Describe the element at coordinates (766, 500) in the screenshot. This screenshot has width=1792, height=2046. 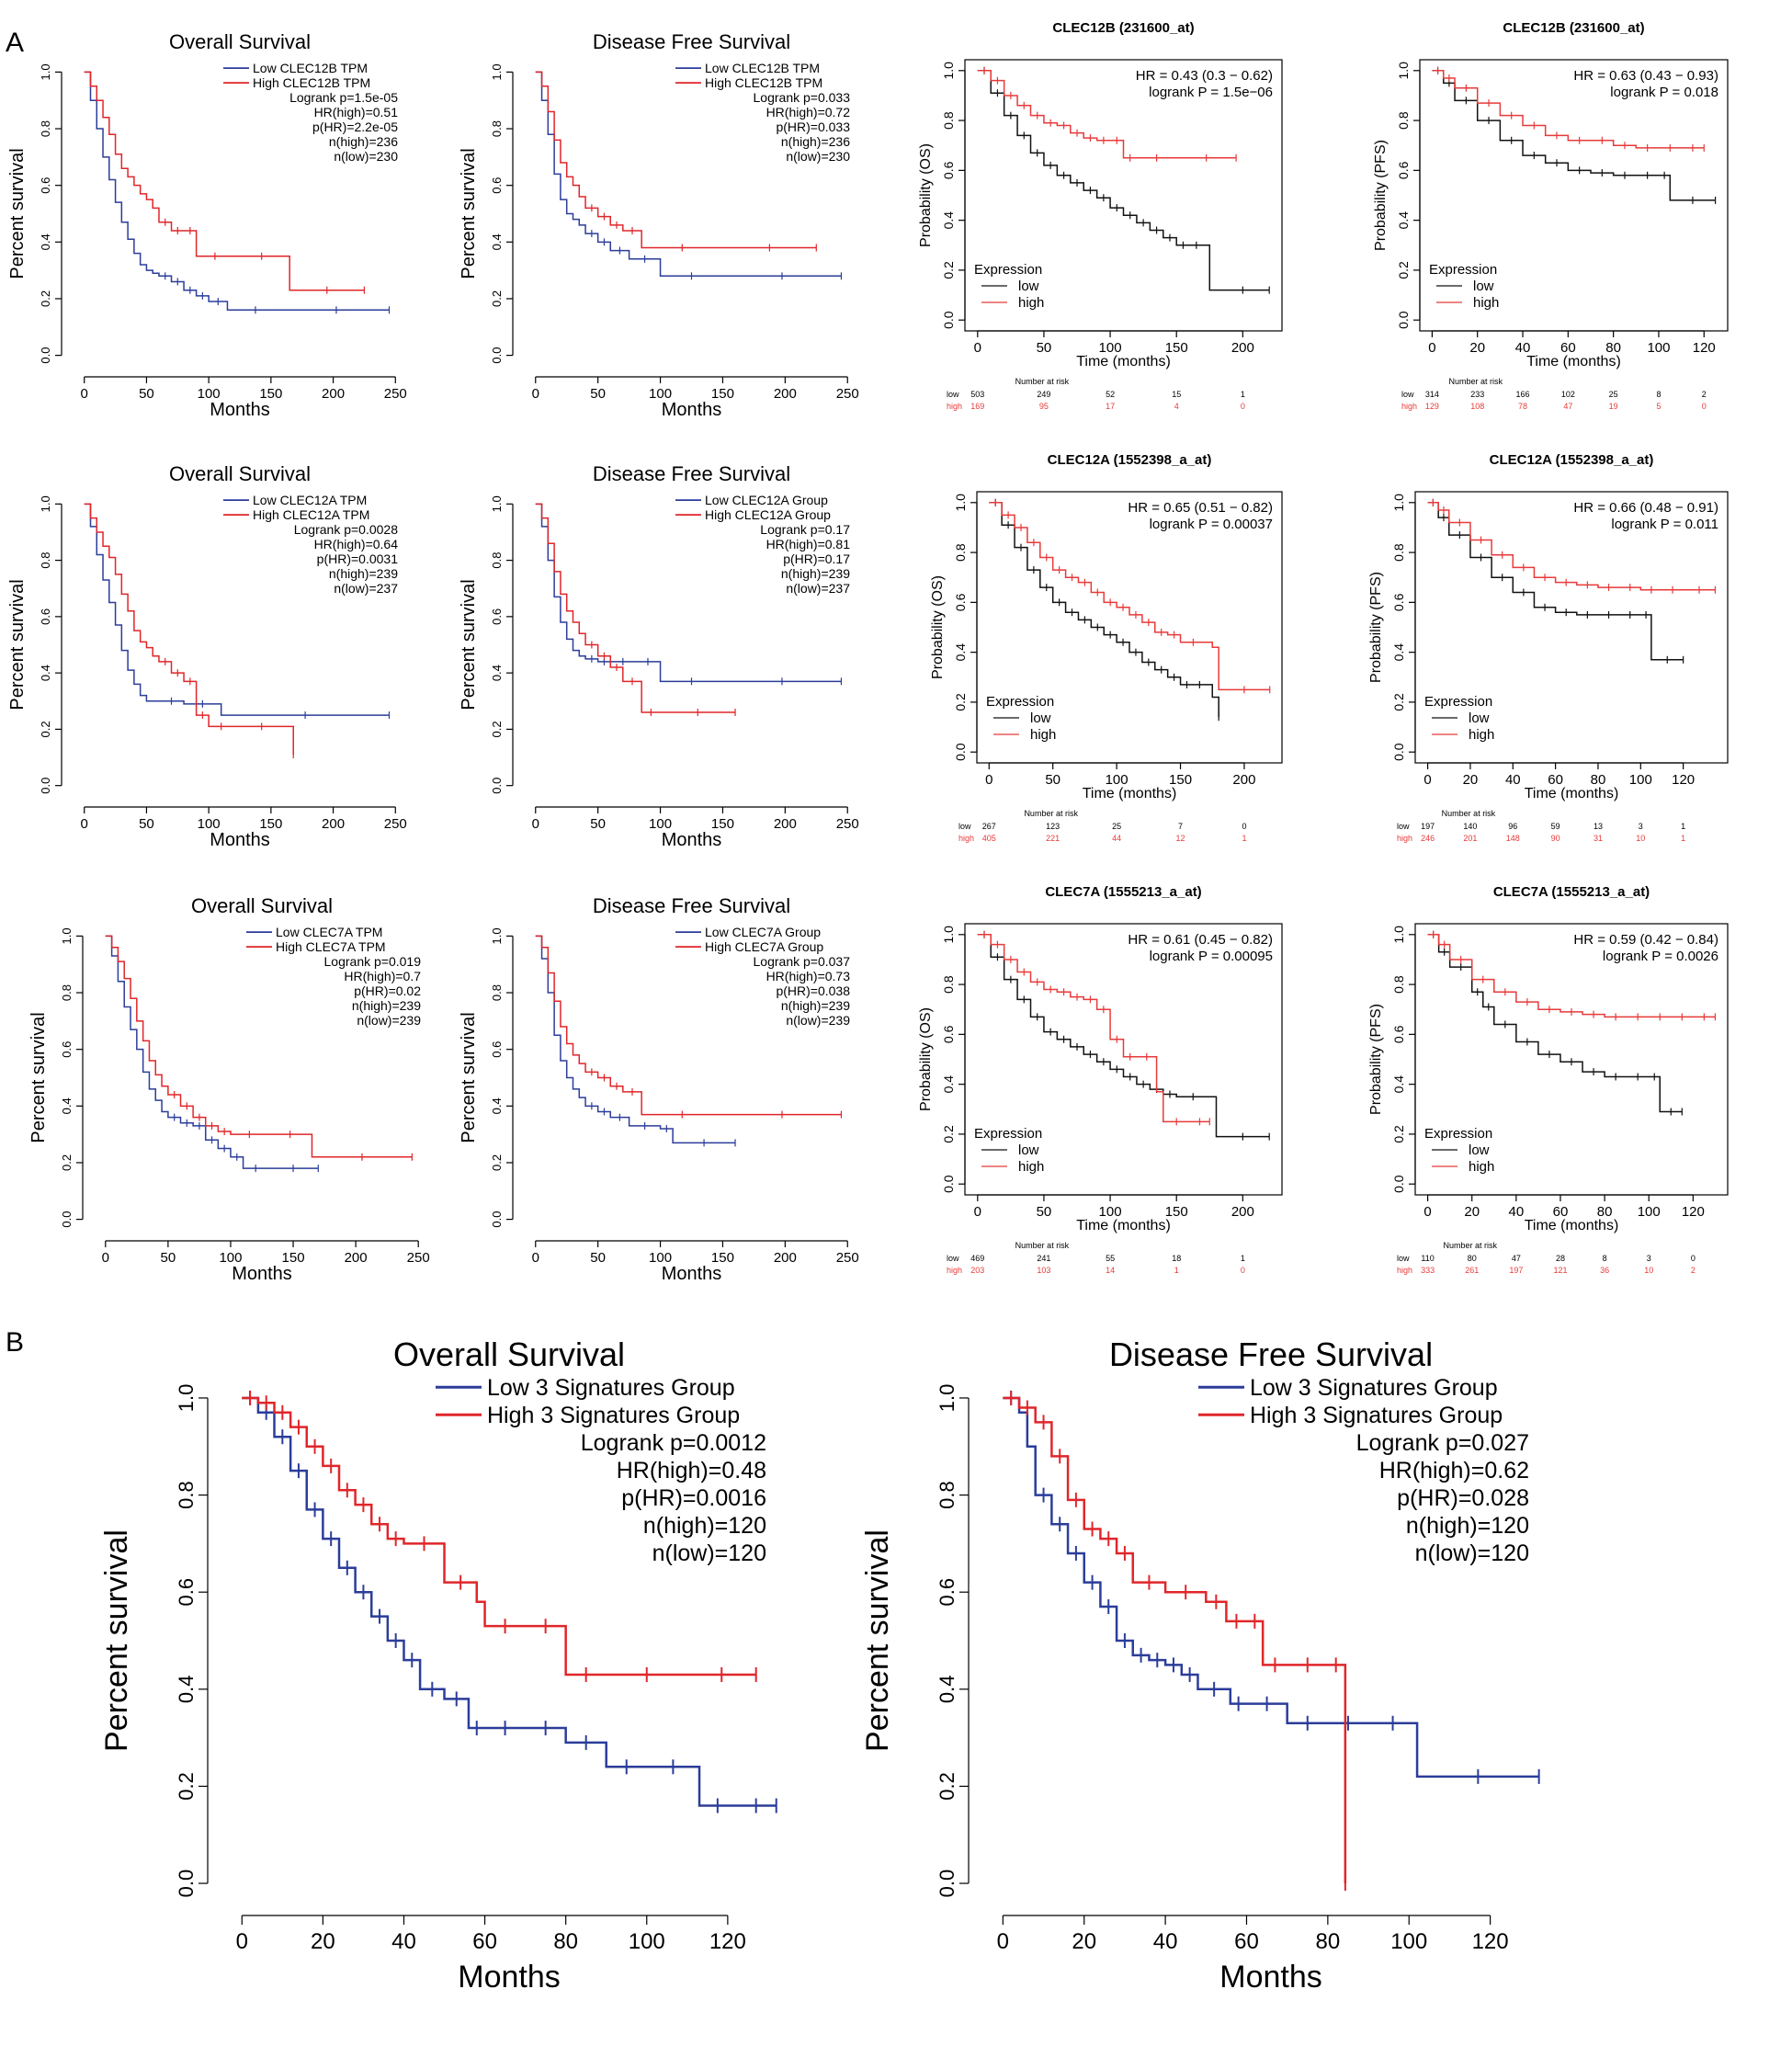
I see `legend-label-0: Low CLEC12A Group` at that location.